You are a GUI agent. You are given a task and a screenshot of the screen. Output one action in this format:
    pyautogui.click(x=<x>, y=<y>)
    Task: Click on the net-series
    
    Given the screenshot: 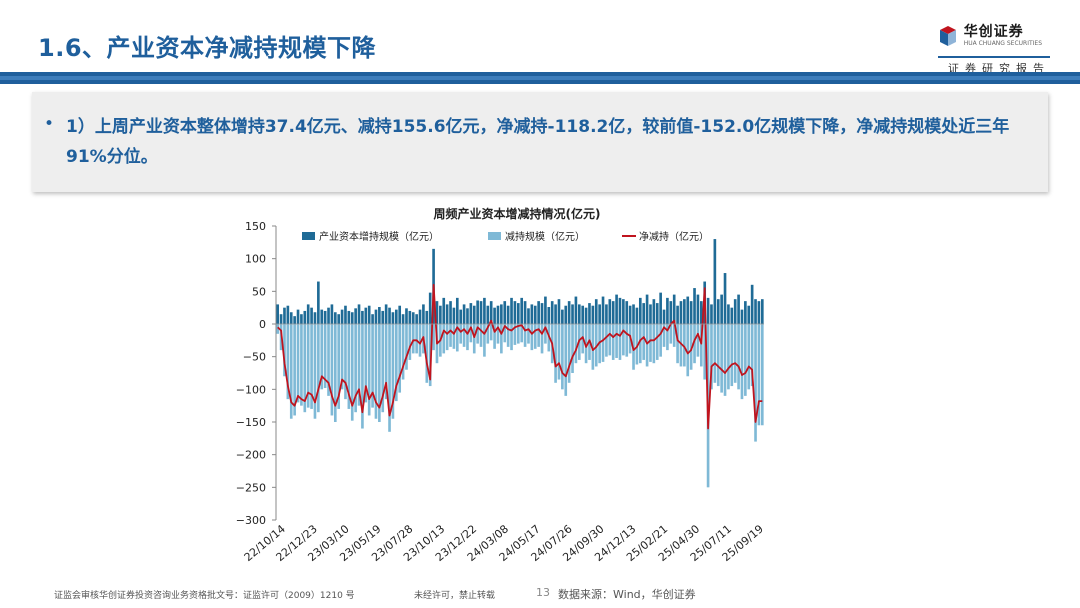 What is the action you would take?
    pyautogui.click(x=520, y=356)
    